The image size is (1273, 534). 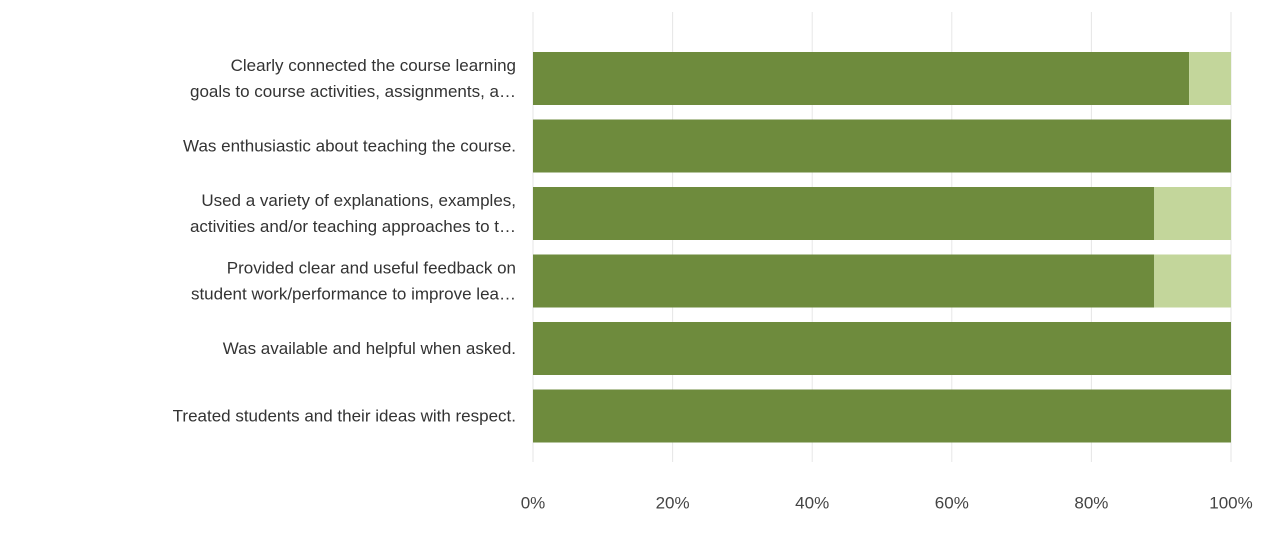 What do you see at coordinates (812, 503) in the screenshot?
I see `x-tick-label-2: 40%` at bounding box center [812, 503].